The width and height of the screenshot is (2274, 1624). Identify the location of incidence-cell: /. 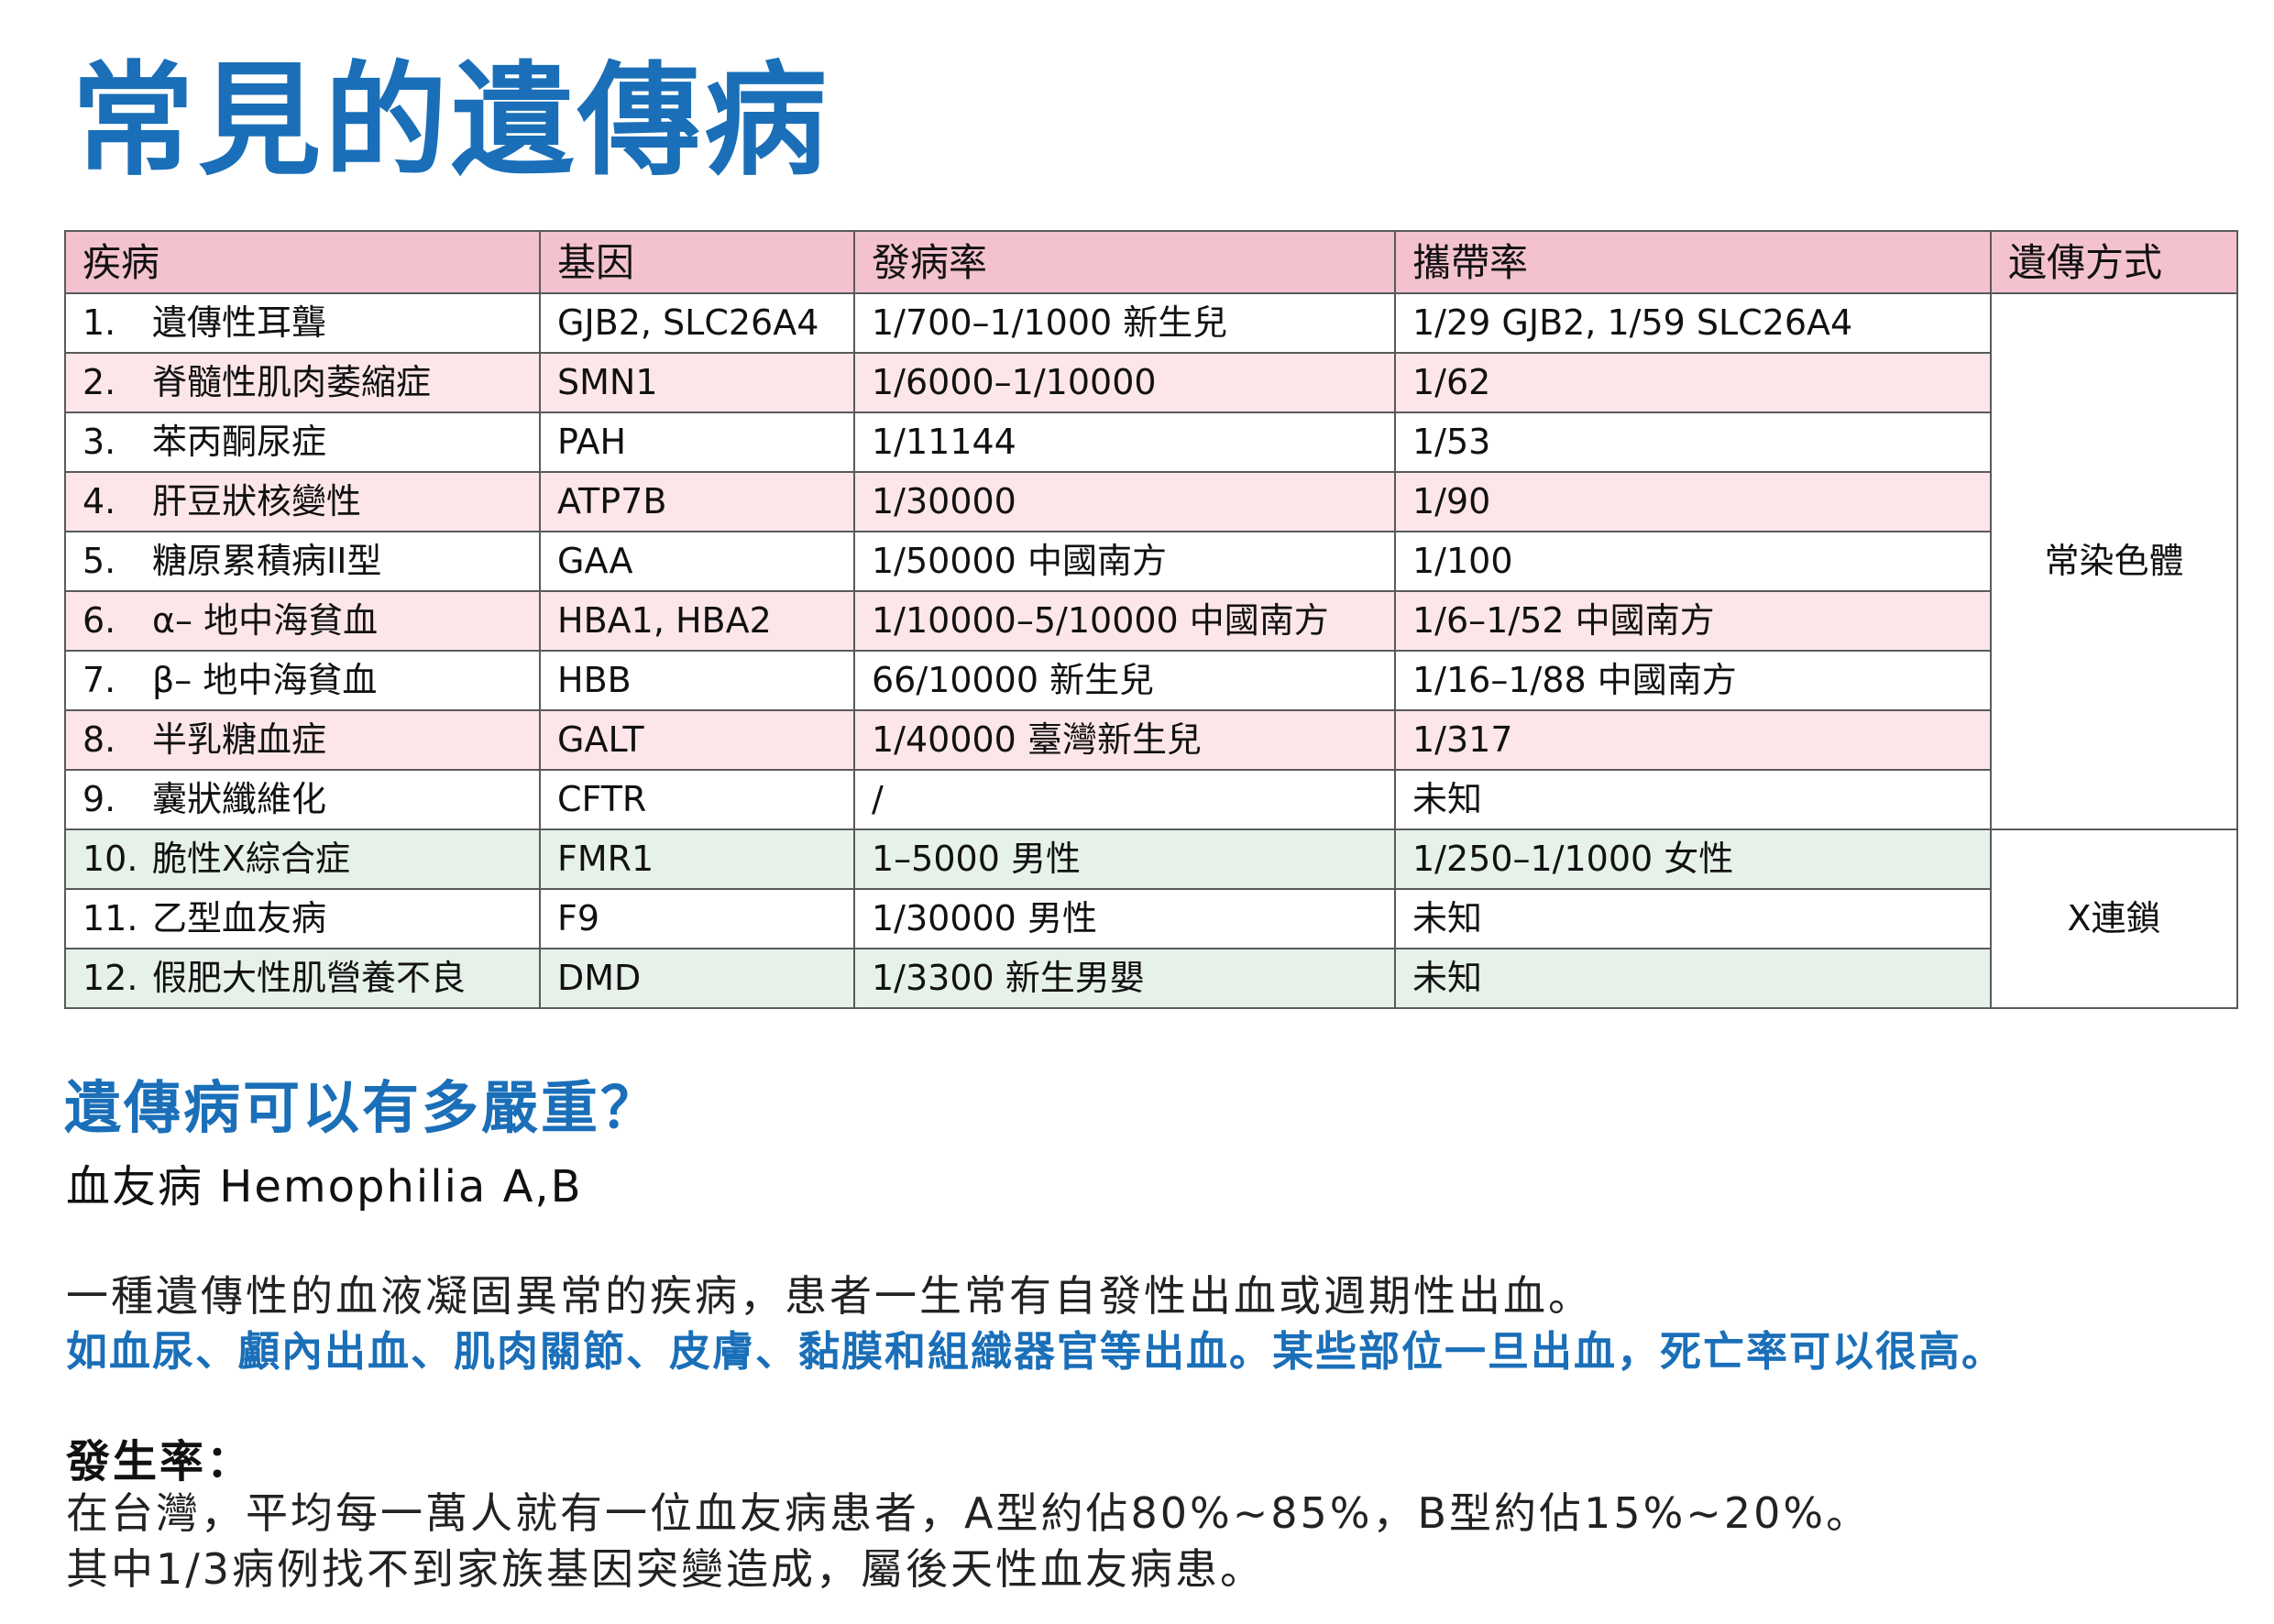
(1124, 799).